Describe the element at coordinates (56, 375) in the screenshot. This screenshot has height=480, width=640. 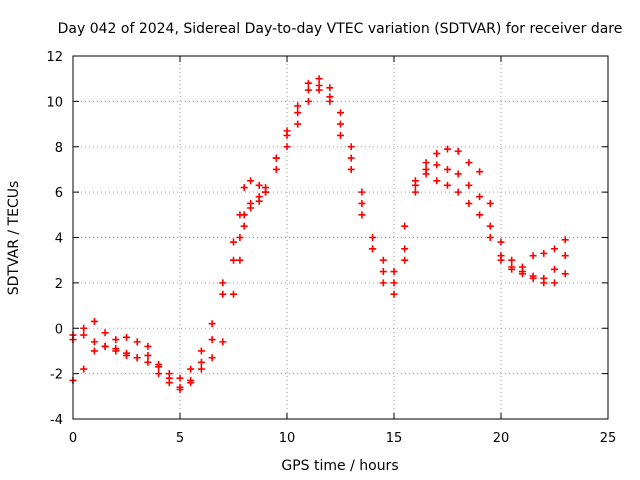
I see `y-tick-label: -2` at that location.